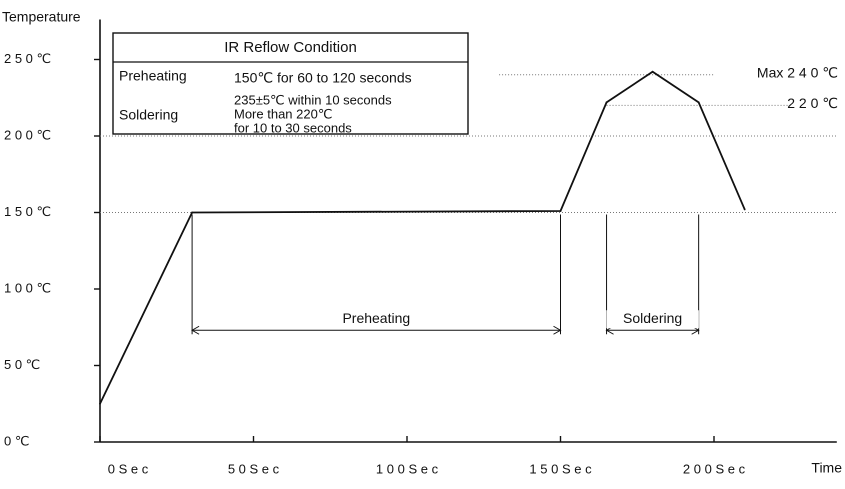 The image size is (845, 489). What do you see at coordinates (797, 73) in the screenshot?
I see `reference-line-label: Max 2 4 0 ℃` at bounding box center [797, 73].